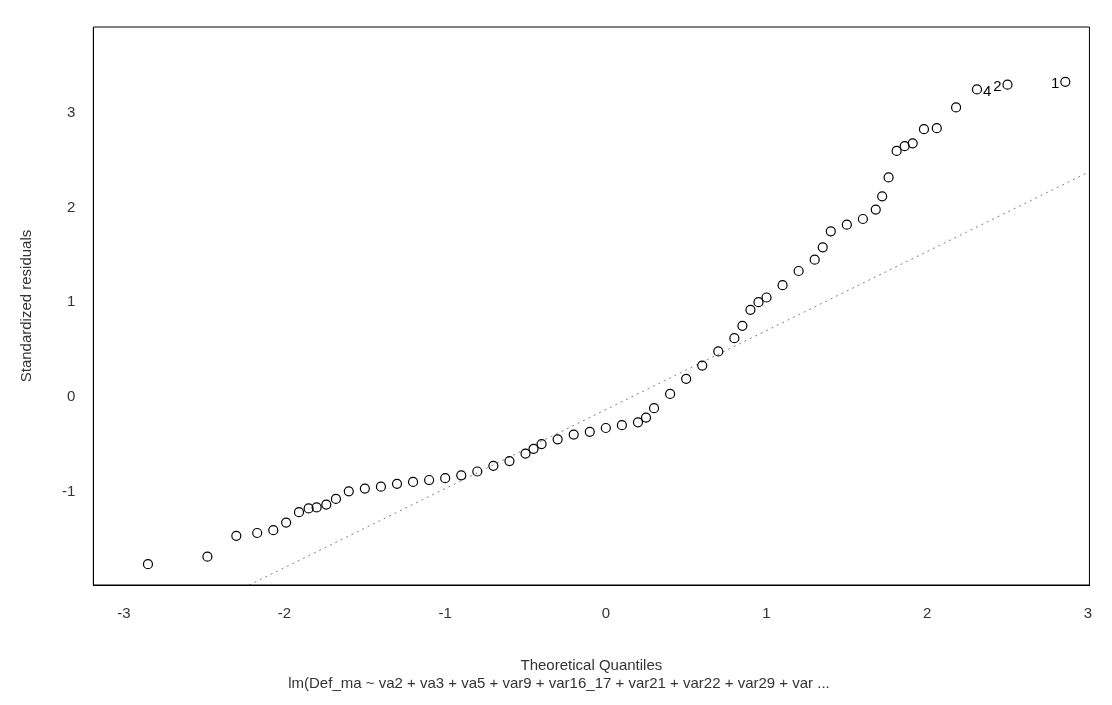  I want to click on y-tick-label: 2, so click(71, 206).